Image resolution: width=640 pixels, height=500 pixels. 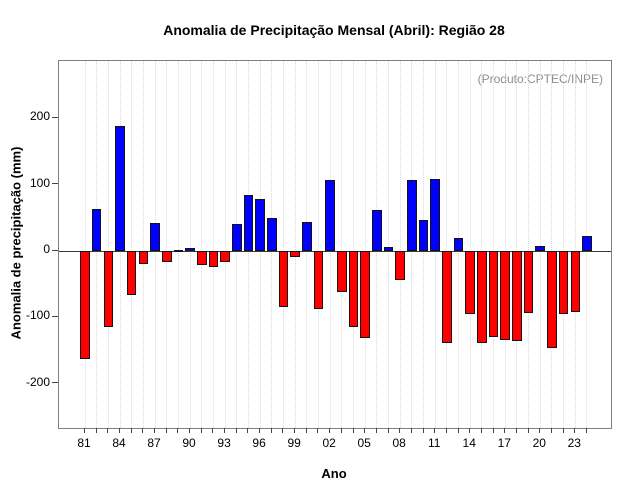 What do you see at coordinates (189, 443) in the screenshot?
I see `x-tick-label: 90` at bounding box center [189, 443].